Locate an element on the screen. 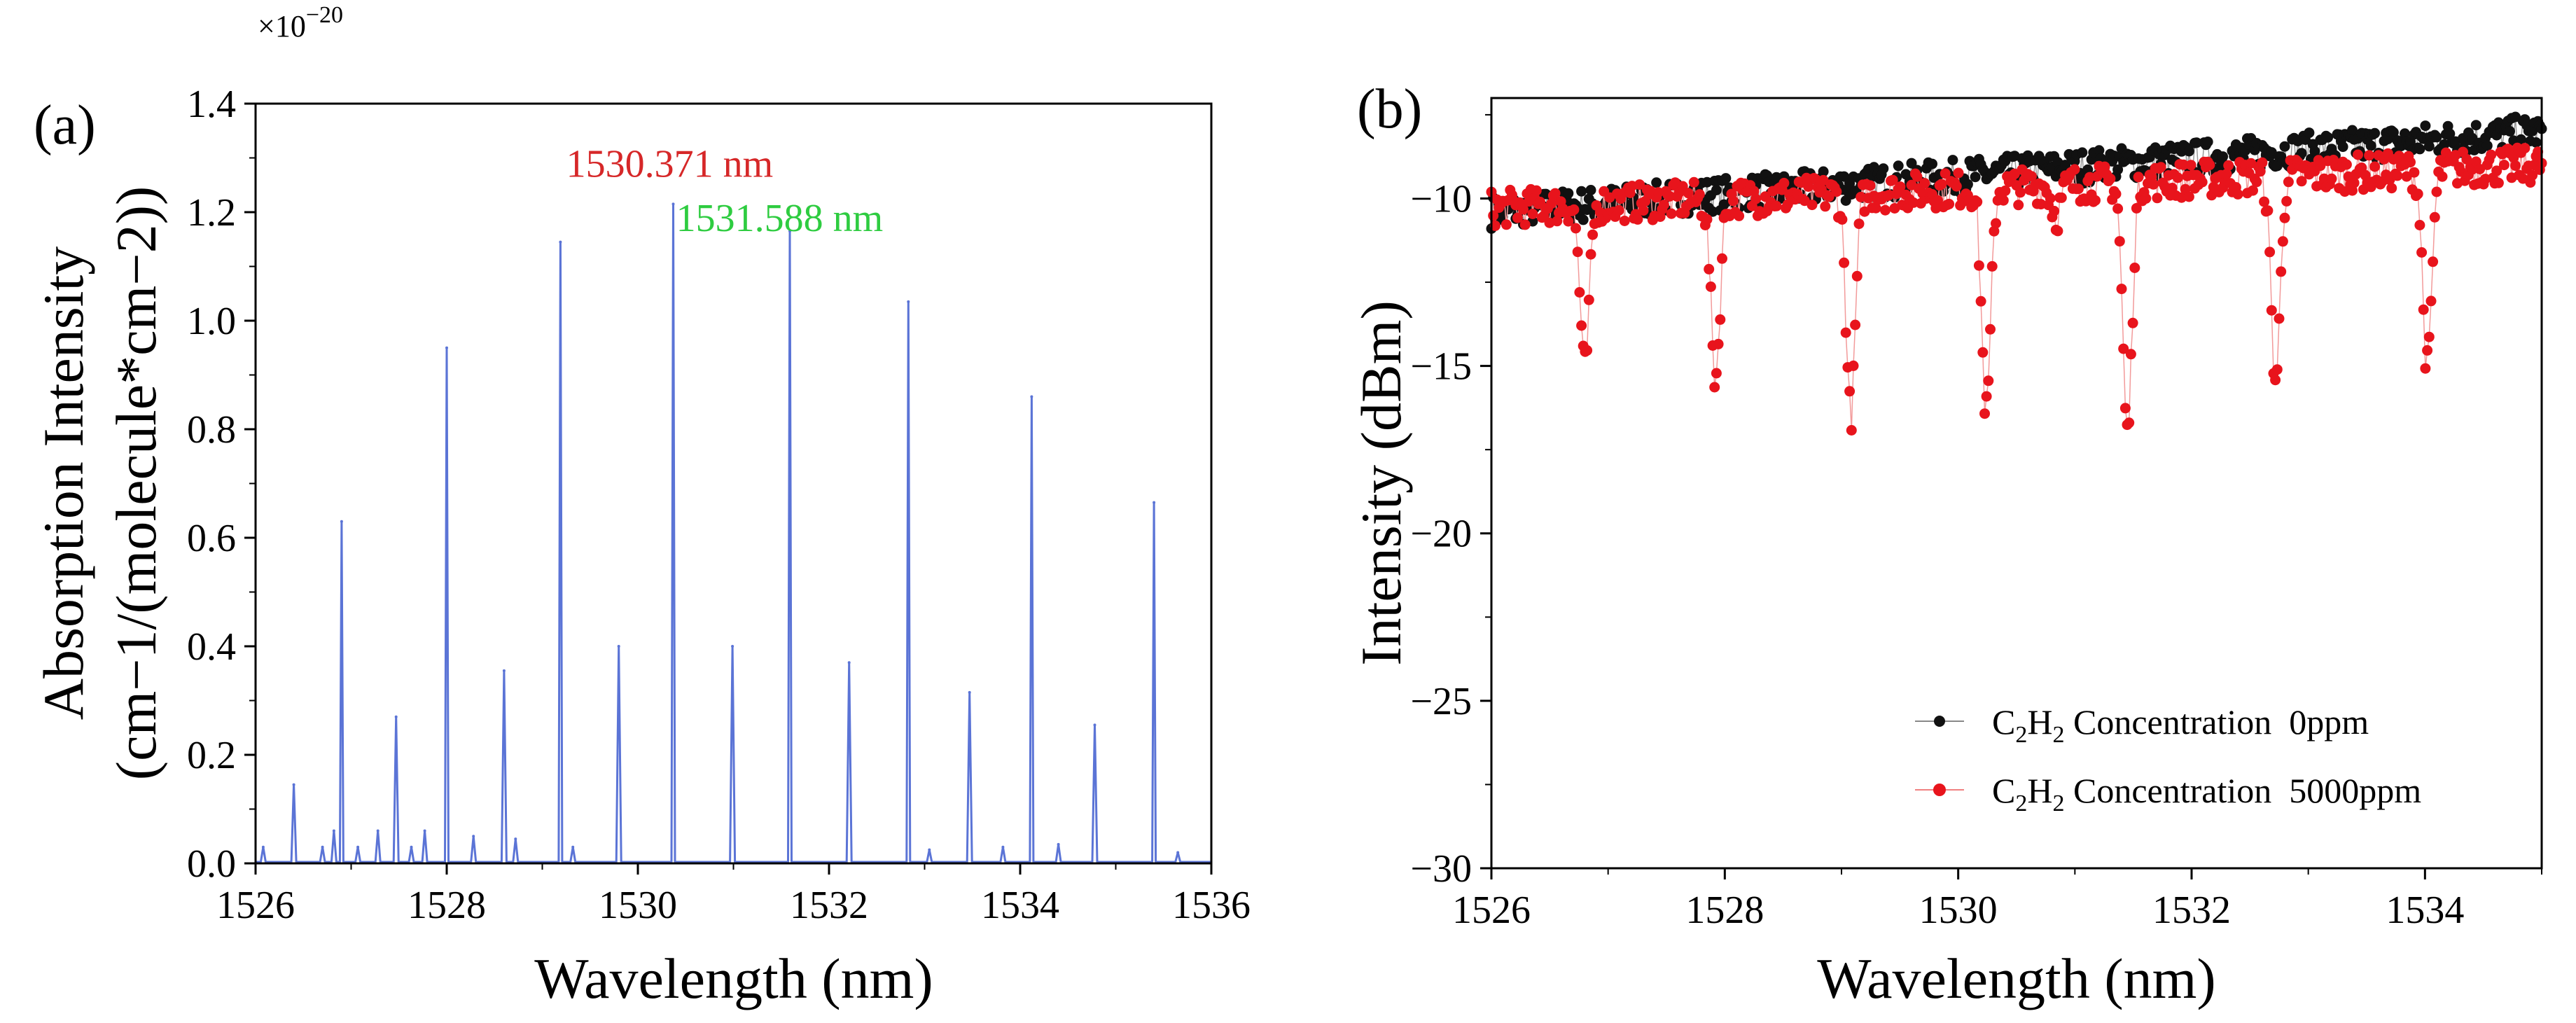  a-y-tick-label: 0.0 is located at coordinates (211, 864).